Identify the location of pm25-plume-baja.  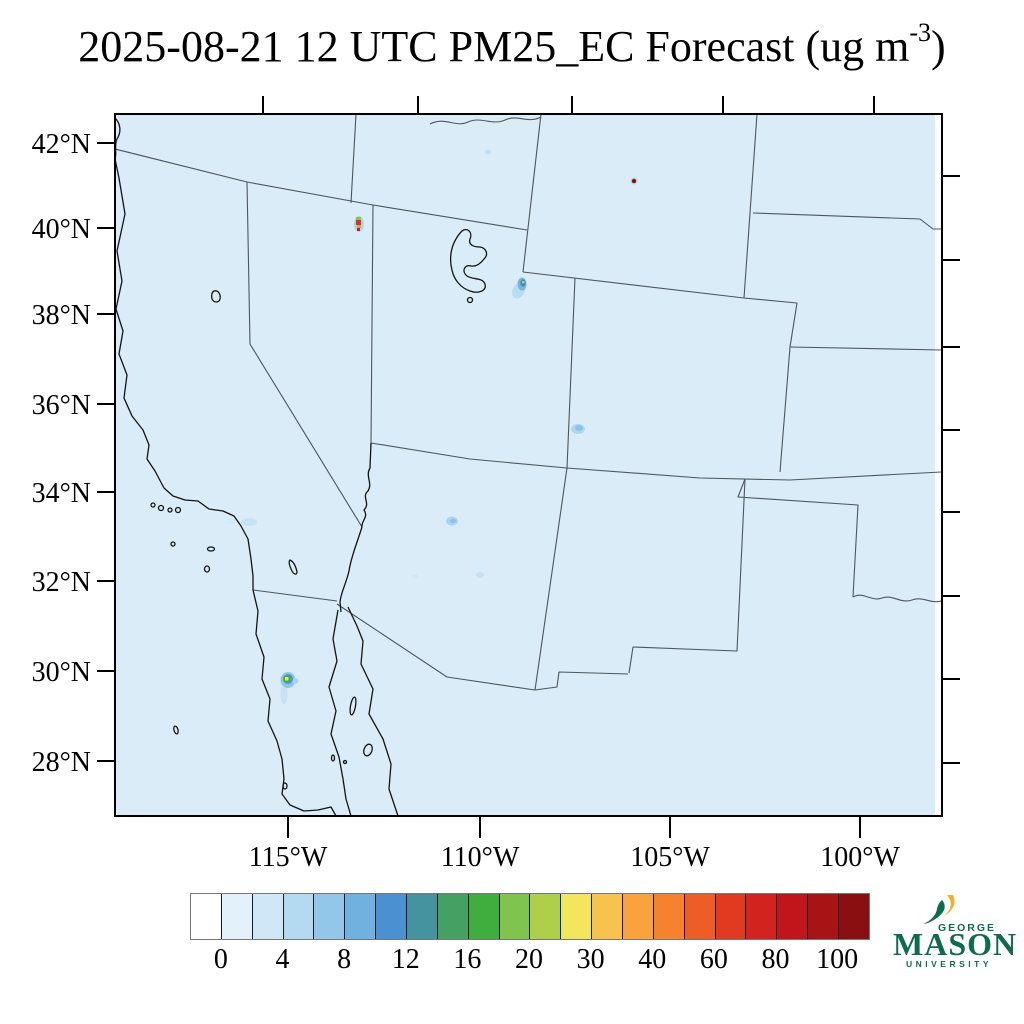
(289, 688).